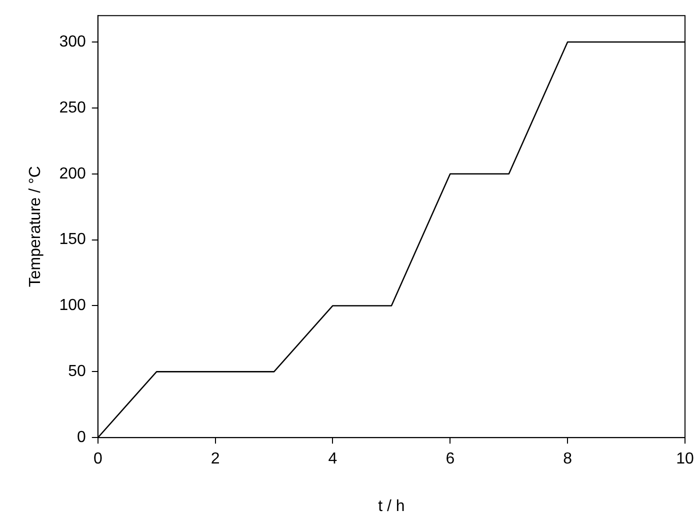 The width and height of the screenshot is (700, 526). What do you see at coordinates (97, 459) in the screenshot?
I see `x-tick-label: 0` at bounding box center [97, 459].